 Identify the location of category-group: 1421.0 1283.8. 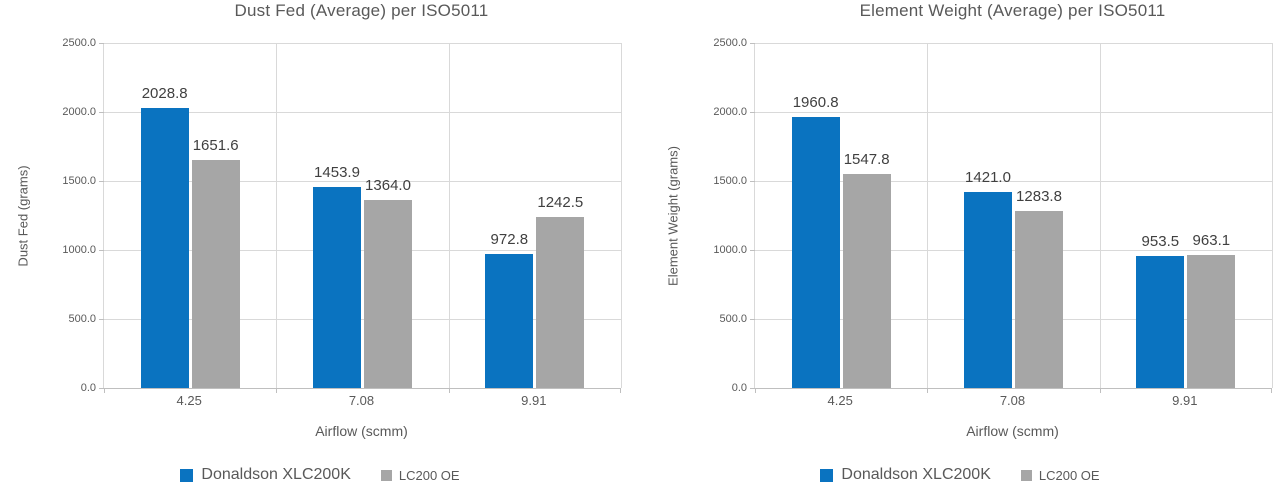
(1013, 215).